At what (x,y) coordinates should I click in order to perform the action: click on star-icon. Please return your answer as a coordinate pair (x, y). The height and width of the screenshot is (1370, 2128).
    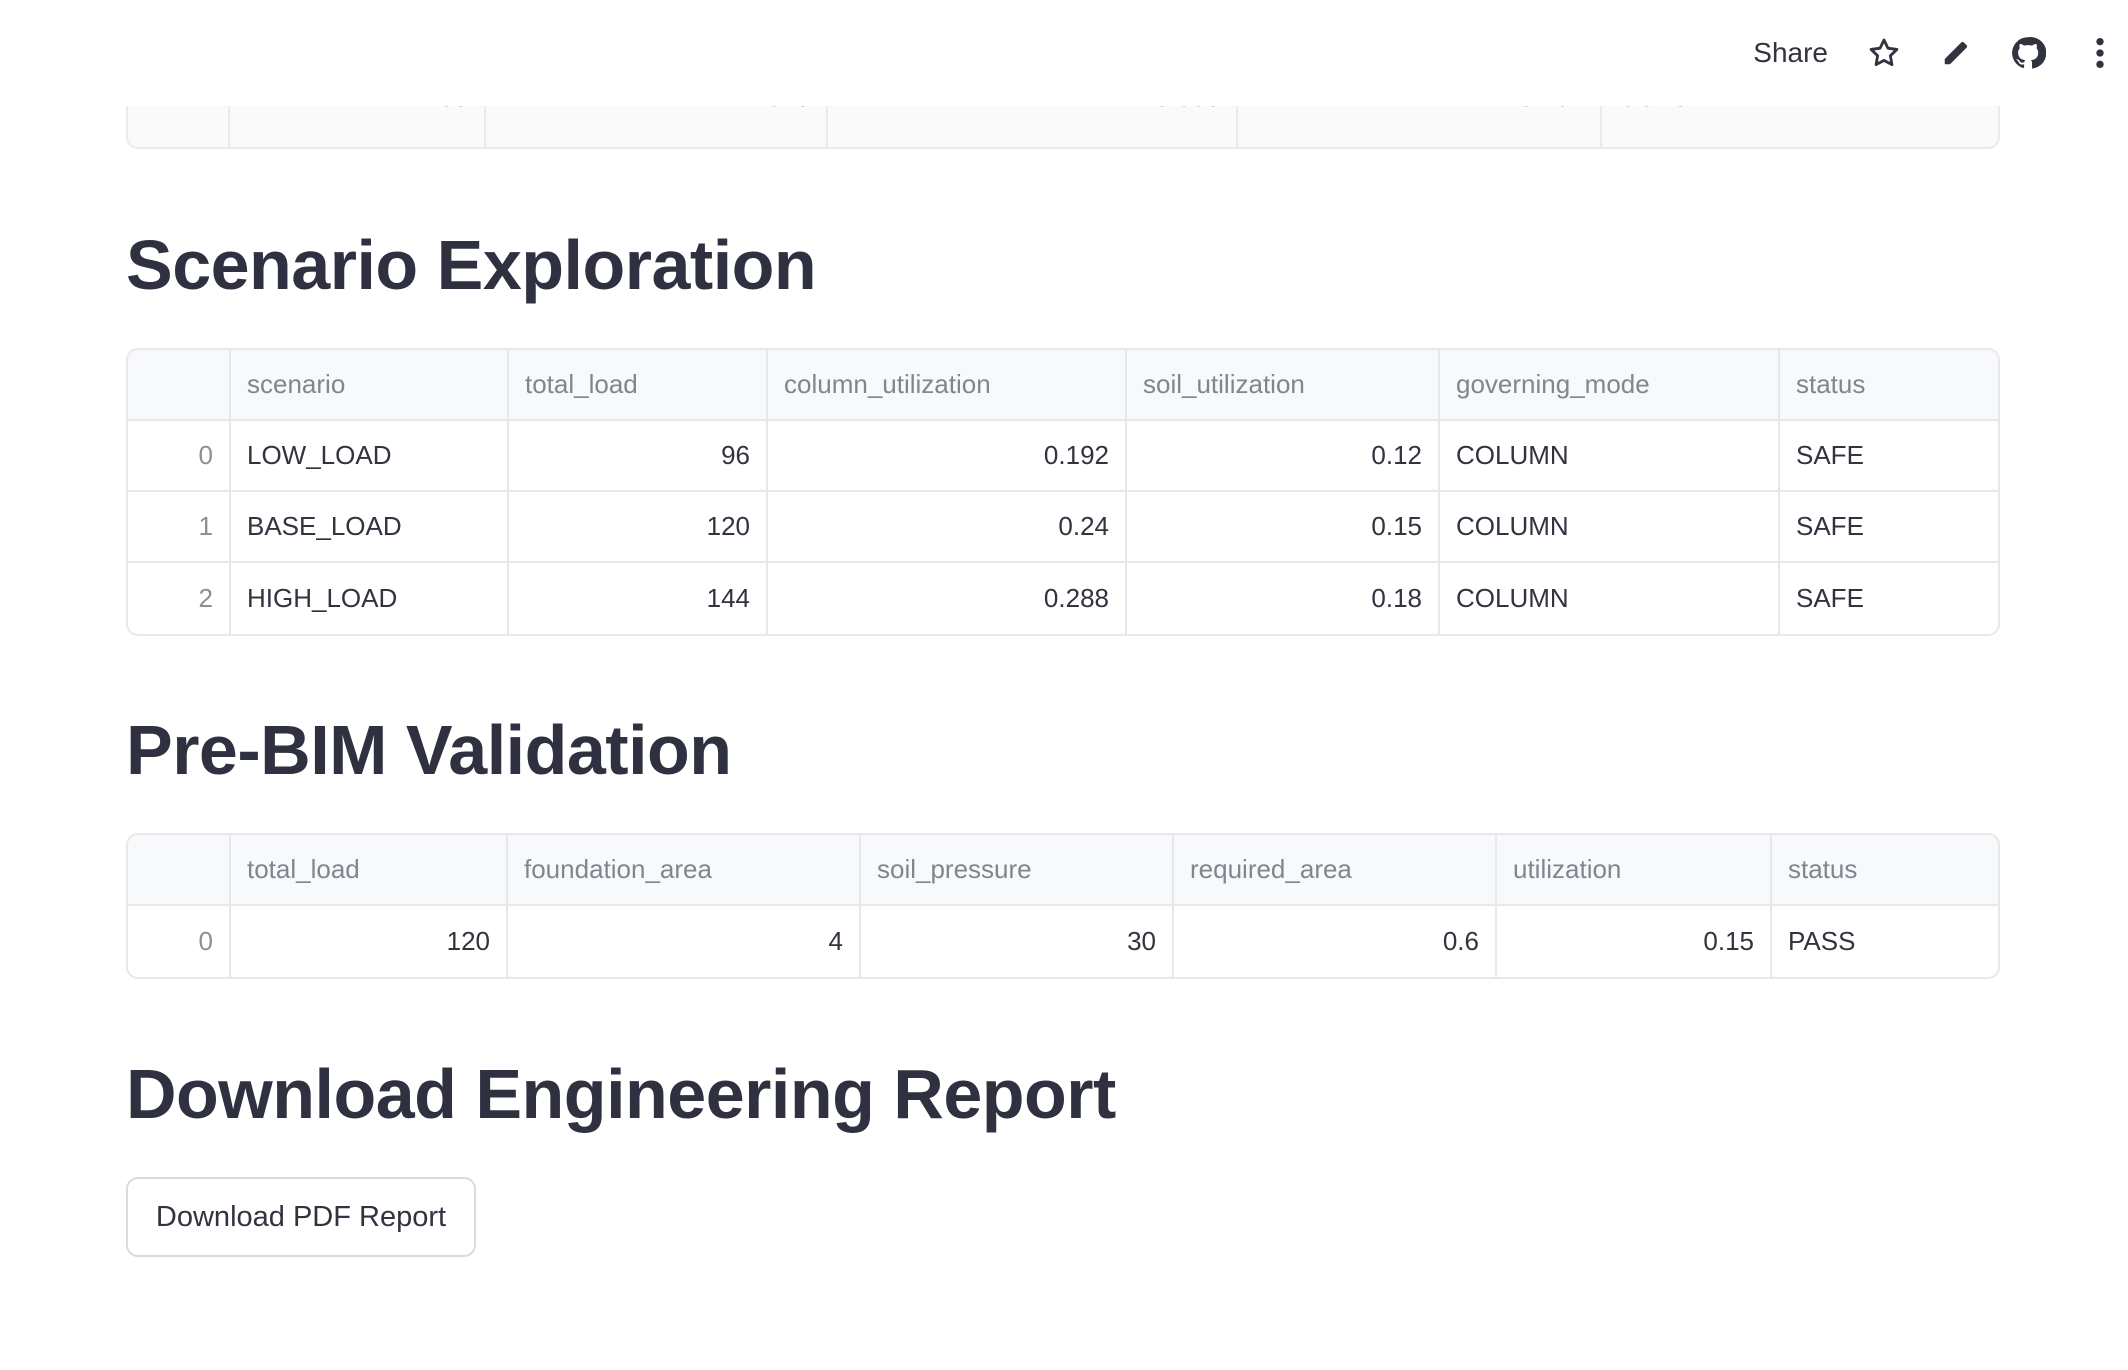
    Looking at the image, I should click on (1884, 53).